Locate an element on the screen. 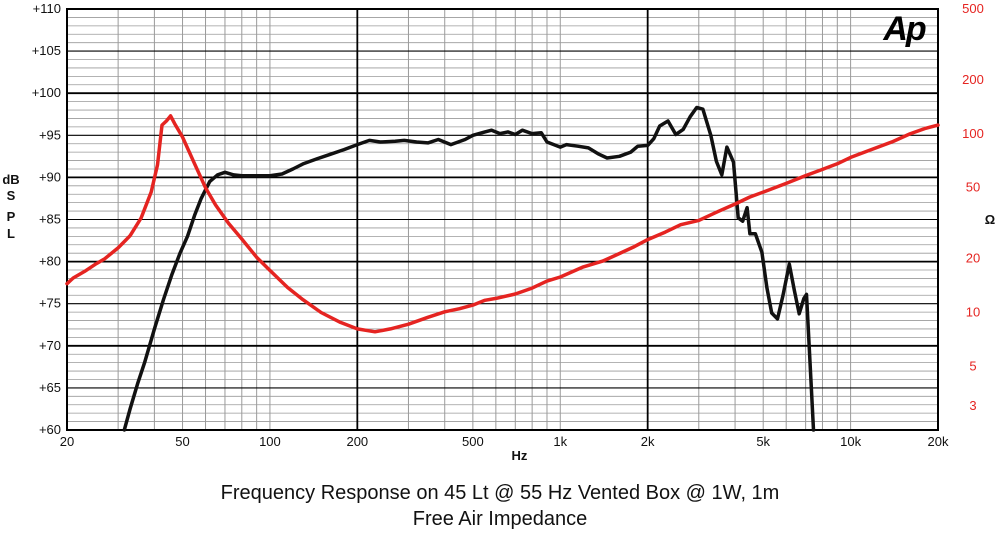 This screenshot has height=536, width=1000. left-axis-ticks: +110 +105 +100 +95 +90 +85 +80 +75 +70 +65 +60 is located at coordinates (46, 219).